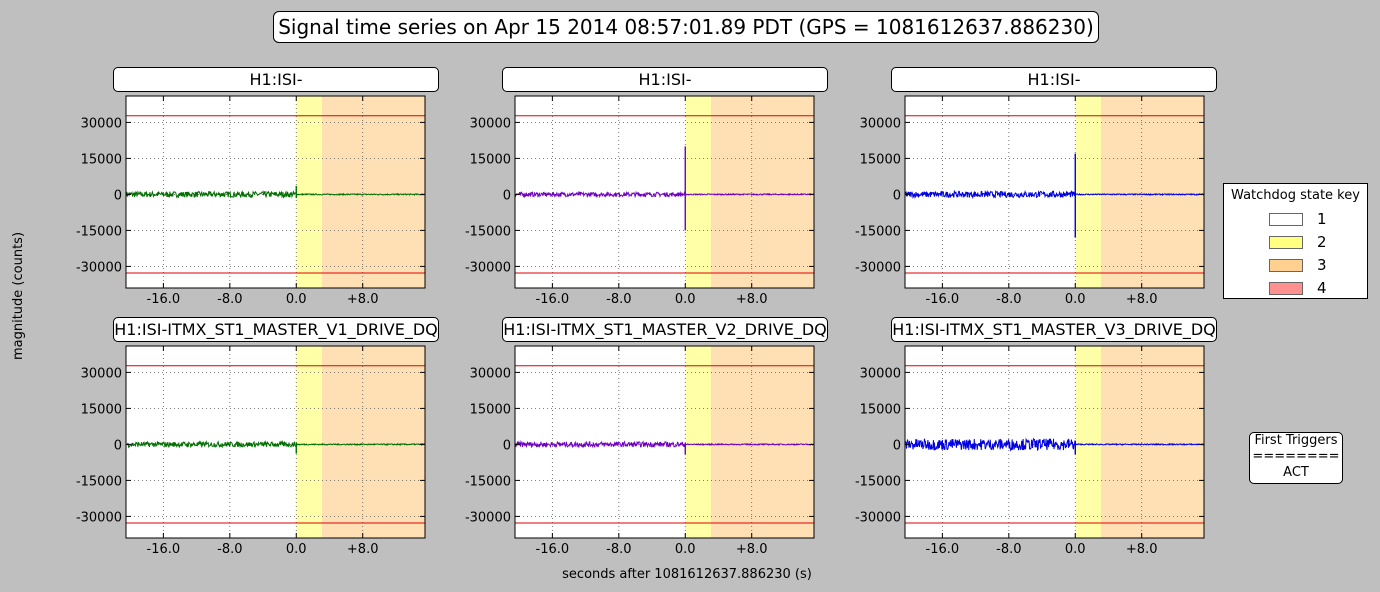 This screenshot has height=592, width=1380. What do you see at coordinates (1054, 329) in the screenshot?
I see `panel-title-v3: H1:ISI-ITMX_ST1_MASTER_V3_DRIVE_DQ` at bounding box center [1054, 329].